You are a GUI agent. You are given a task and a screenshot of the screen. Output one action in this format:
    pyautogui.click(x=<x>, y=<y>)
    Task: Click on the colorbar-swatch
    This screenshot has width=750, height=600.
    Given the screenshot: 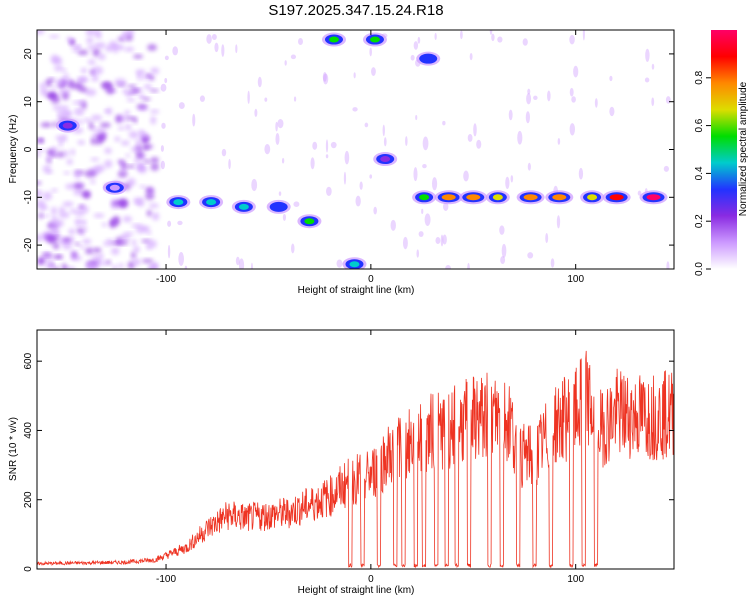 What is the action you would take?
    pyautogui.click(x=724, y=149)
    